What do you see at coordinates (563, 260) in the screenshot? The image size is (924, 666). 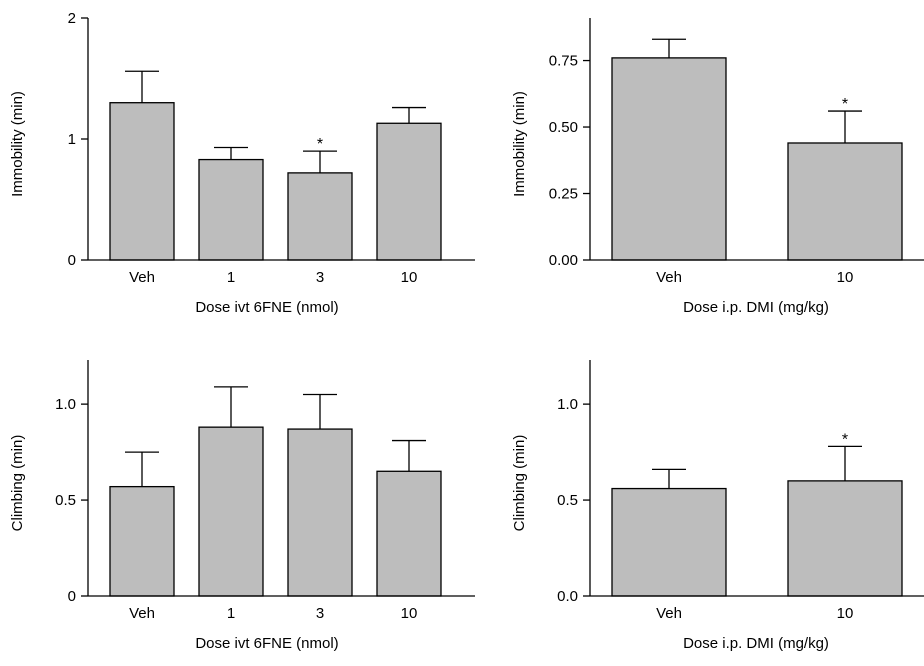 I see `y-tick-label: 0.00` at bounding box center [563, 260].